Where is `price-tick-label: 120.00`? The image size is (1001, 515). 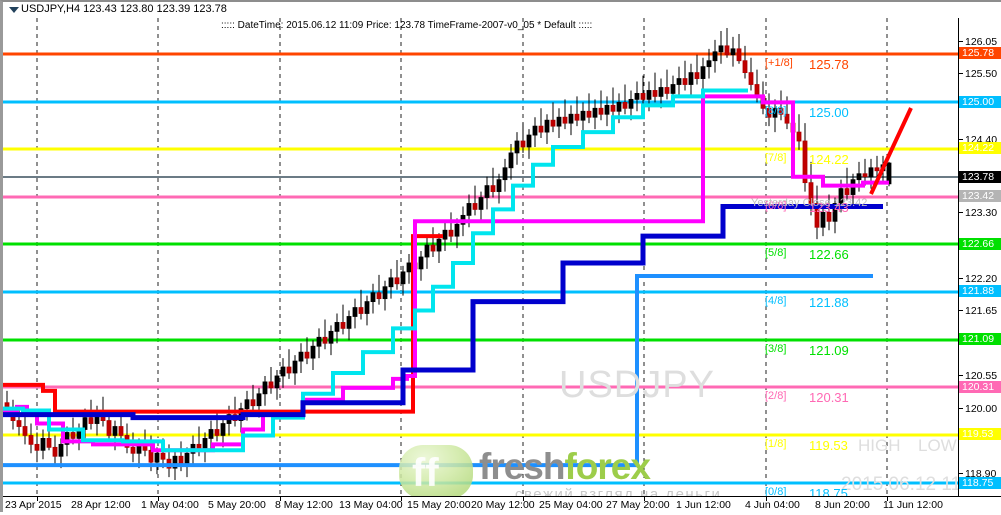
price-tick-label: 120.00 is located at coordinates (981, 409).